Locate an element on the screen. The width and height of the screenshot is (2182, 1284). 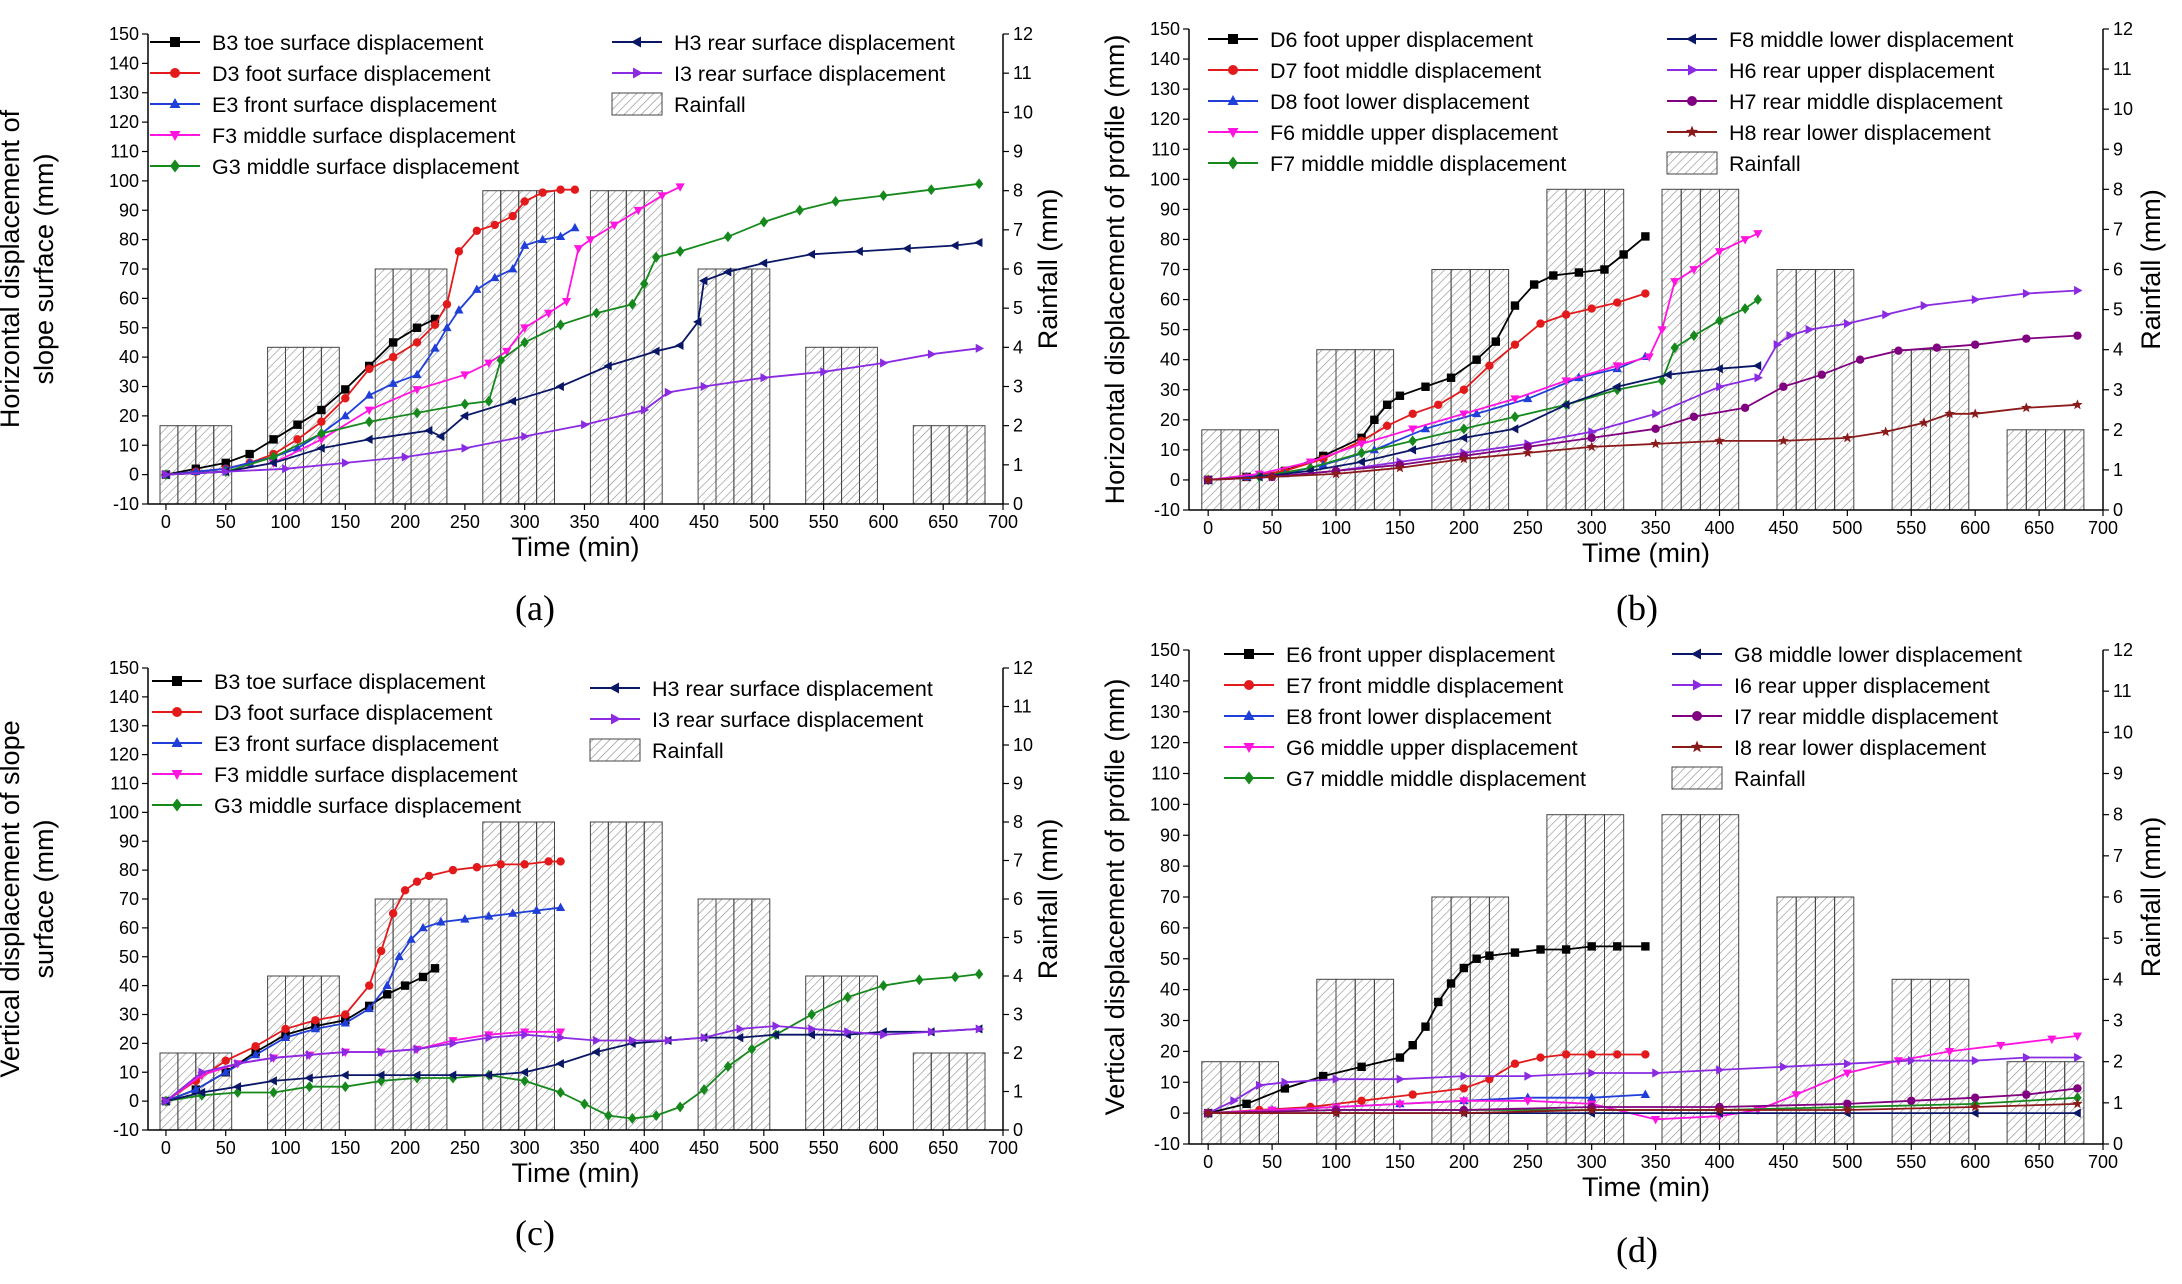
x-tick-label: 450 is located at coordinates (704, 1148).